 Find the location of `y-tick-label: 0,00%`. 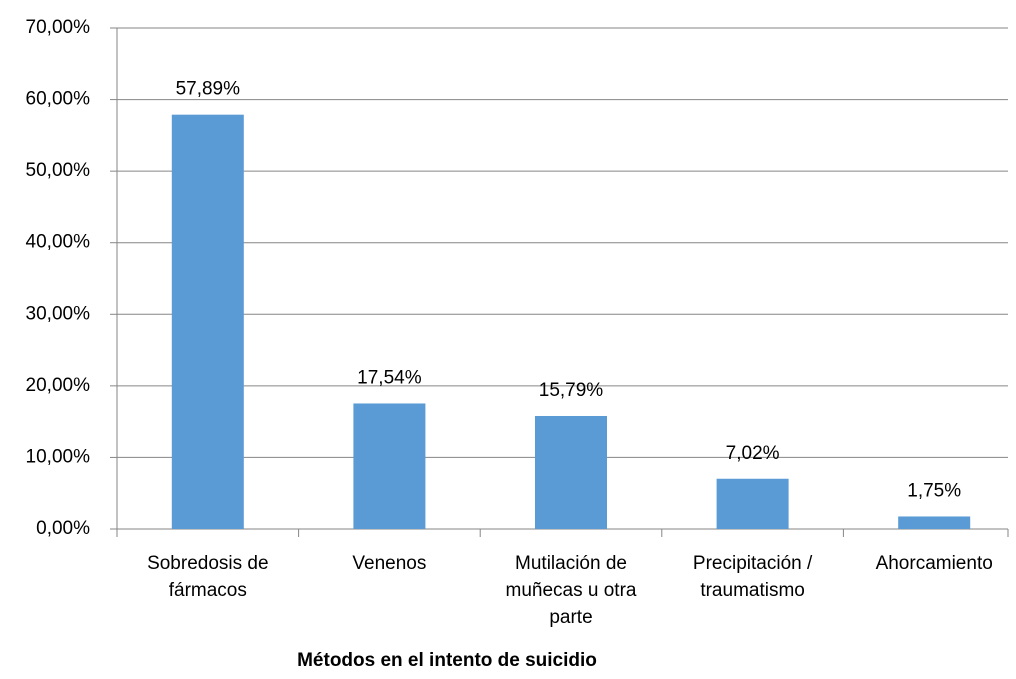

y-tick-label: 0,00% is located at coordinates (63, 528).